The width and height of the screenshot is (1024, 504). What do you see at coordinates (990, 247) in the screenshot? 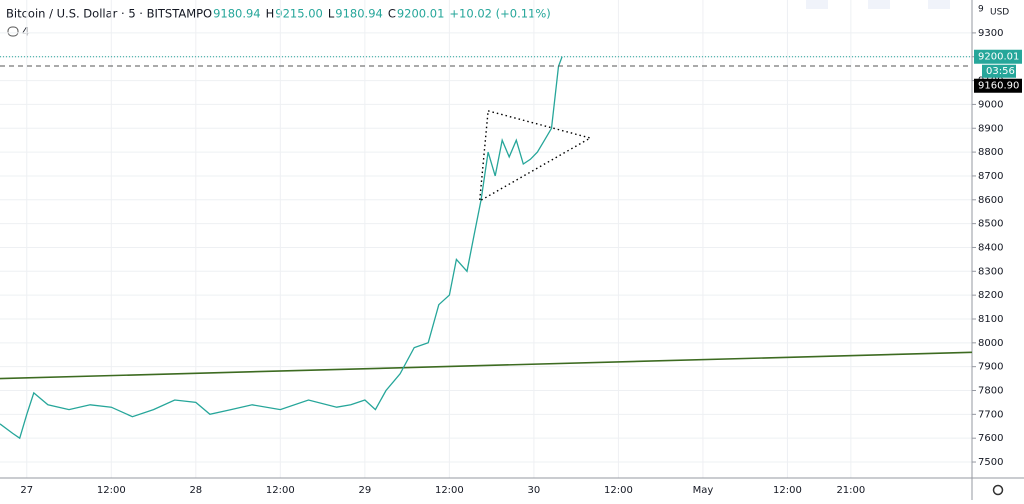
I see `y-tick-label: 8400` at bounding box center [990, 247].